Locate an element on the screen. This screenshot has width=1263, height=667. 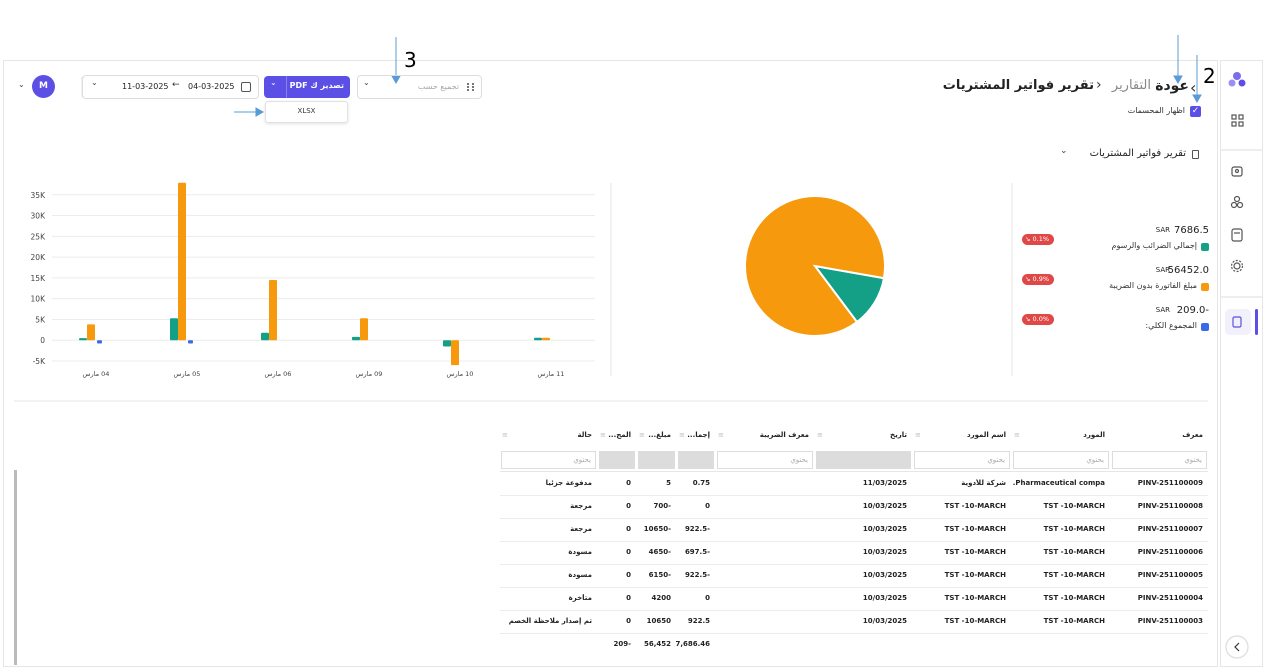
column-header: اسم المورد is located at coordinates (986, 435).